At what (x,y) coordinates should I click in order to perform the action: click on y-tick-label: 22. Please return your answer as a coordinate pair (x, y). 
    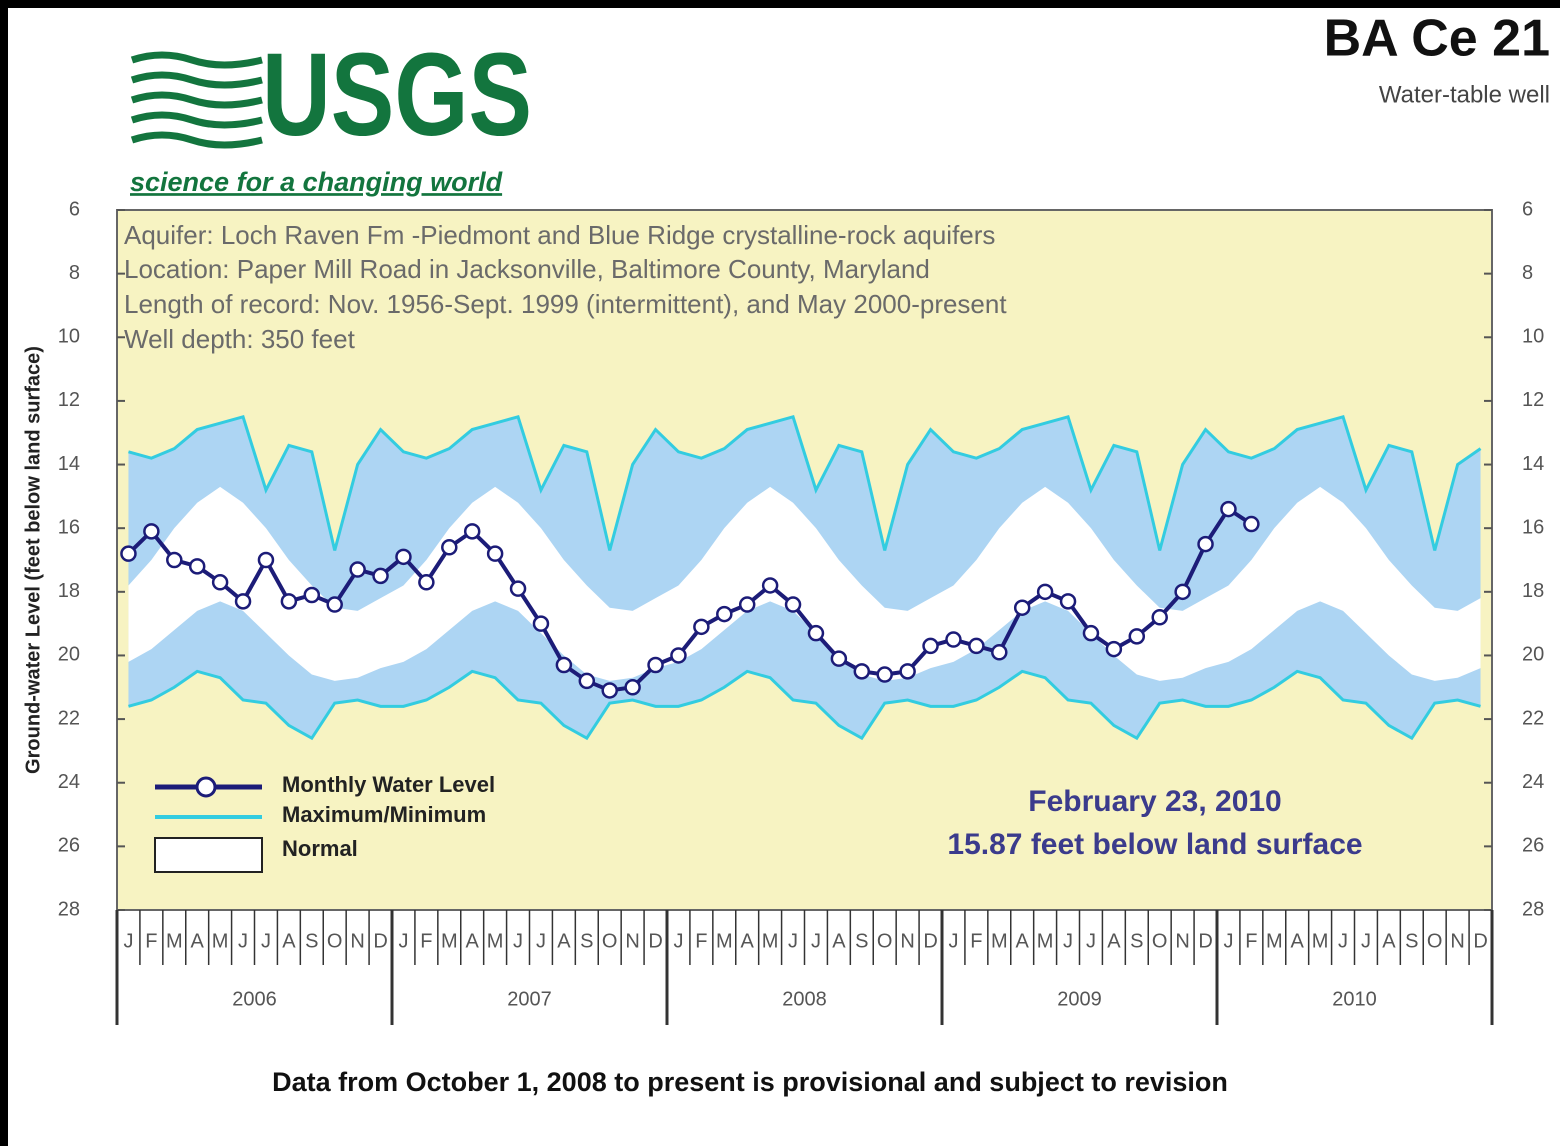
    Looking at the image, I should click on (69, 718).